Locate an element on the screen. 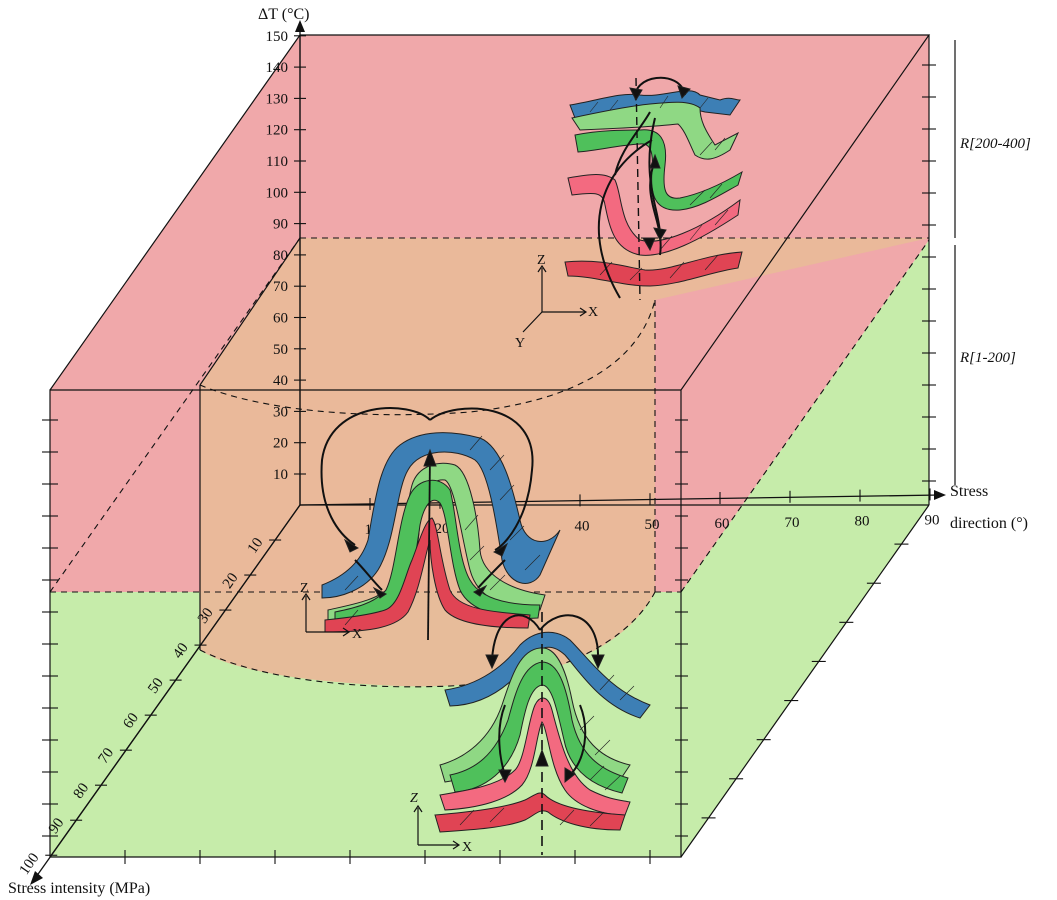 The image size is (1057, 900). top-local-axes is located at coordinates (555, 298).